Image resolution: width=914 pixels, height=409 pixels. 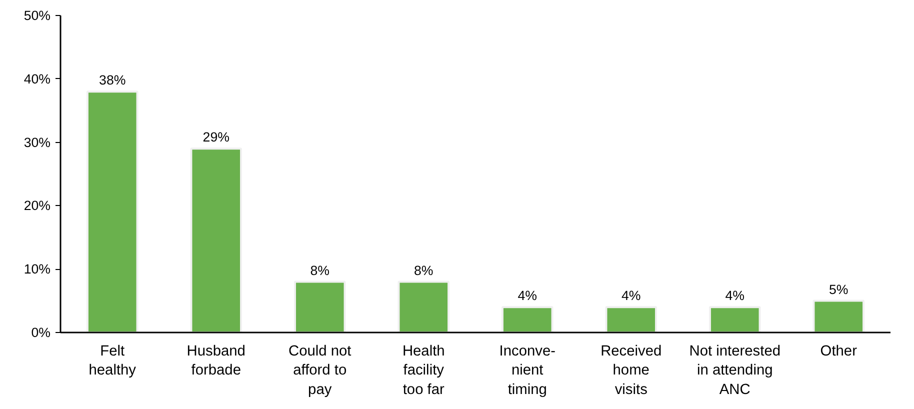 What do you see at coordinates (631, 371) in the screenshot?
I see `x-tick-label: Received home visits` at bounding box center [631, 371].